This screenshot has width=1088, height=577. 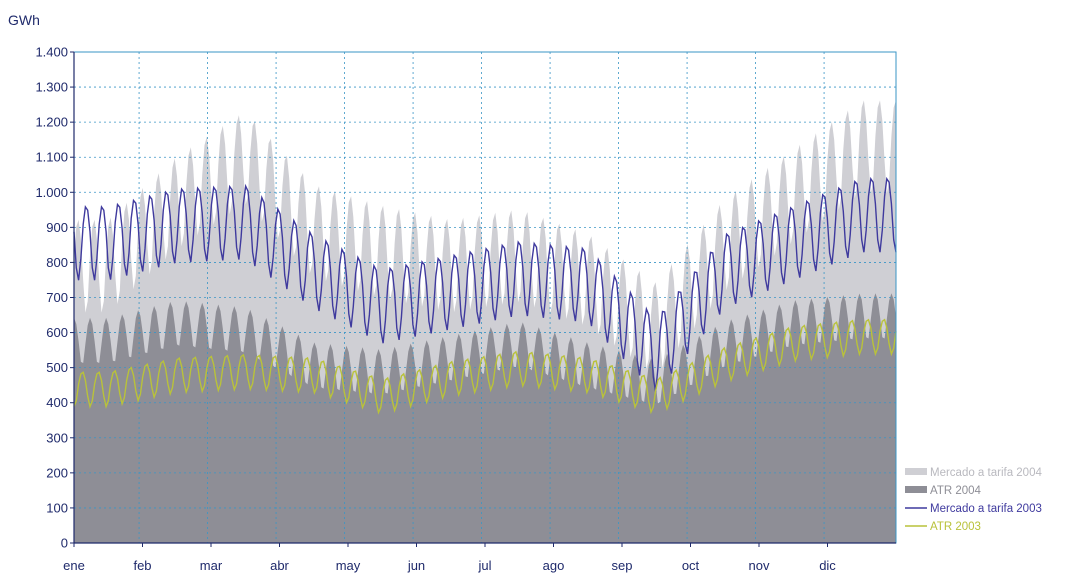 What do you see at coordinates (51, 122) in the screenshot?
I see `y-tick-label: 1.200` at bounding box center [51, 122].